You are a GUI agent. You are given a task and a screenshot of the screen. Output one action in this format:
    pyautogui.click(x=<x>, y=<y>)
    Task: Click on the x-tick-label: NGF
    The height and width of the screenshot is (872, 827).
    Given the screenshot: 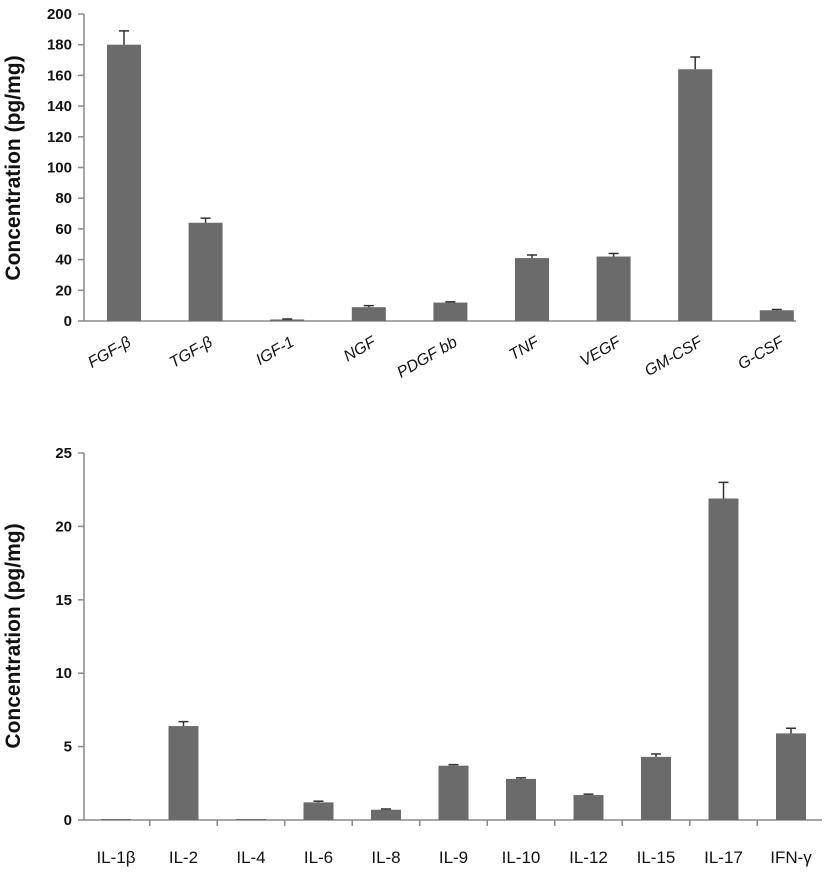 What is the action you would take?
    pyautogui.click(x=360, y=349)
    